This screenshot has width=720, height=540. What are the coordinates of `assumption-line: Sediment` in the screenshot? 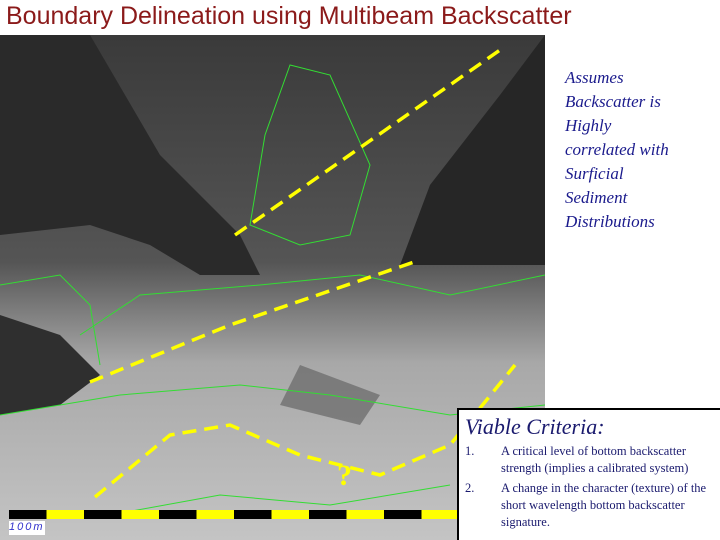 It's located at (596, 197).